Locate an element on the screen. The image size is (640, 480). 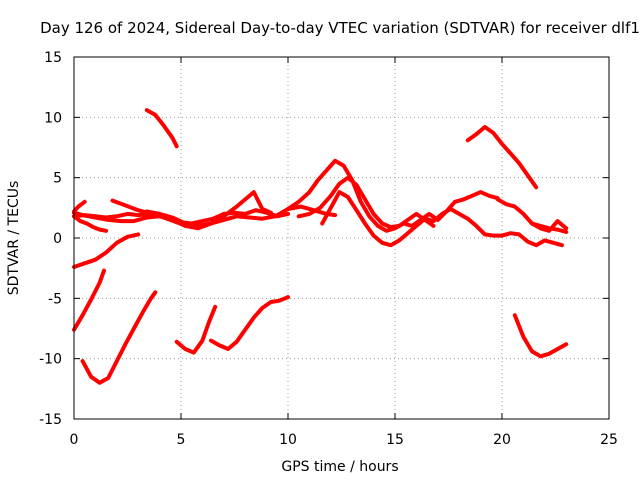
x-axis-label: GPS time / hours is located at coordinates (339, 467).